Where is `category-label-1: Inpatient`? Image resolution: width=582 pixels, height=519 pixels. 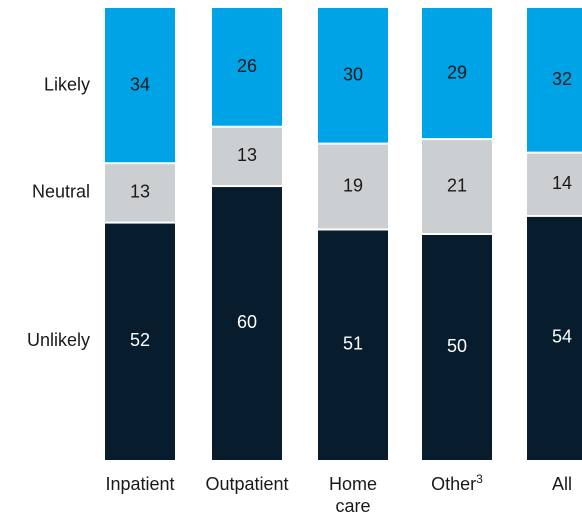 category-label-1: Inpatient is located at coordinates (139, 484).